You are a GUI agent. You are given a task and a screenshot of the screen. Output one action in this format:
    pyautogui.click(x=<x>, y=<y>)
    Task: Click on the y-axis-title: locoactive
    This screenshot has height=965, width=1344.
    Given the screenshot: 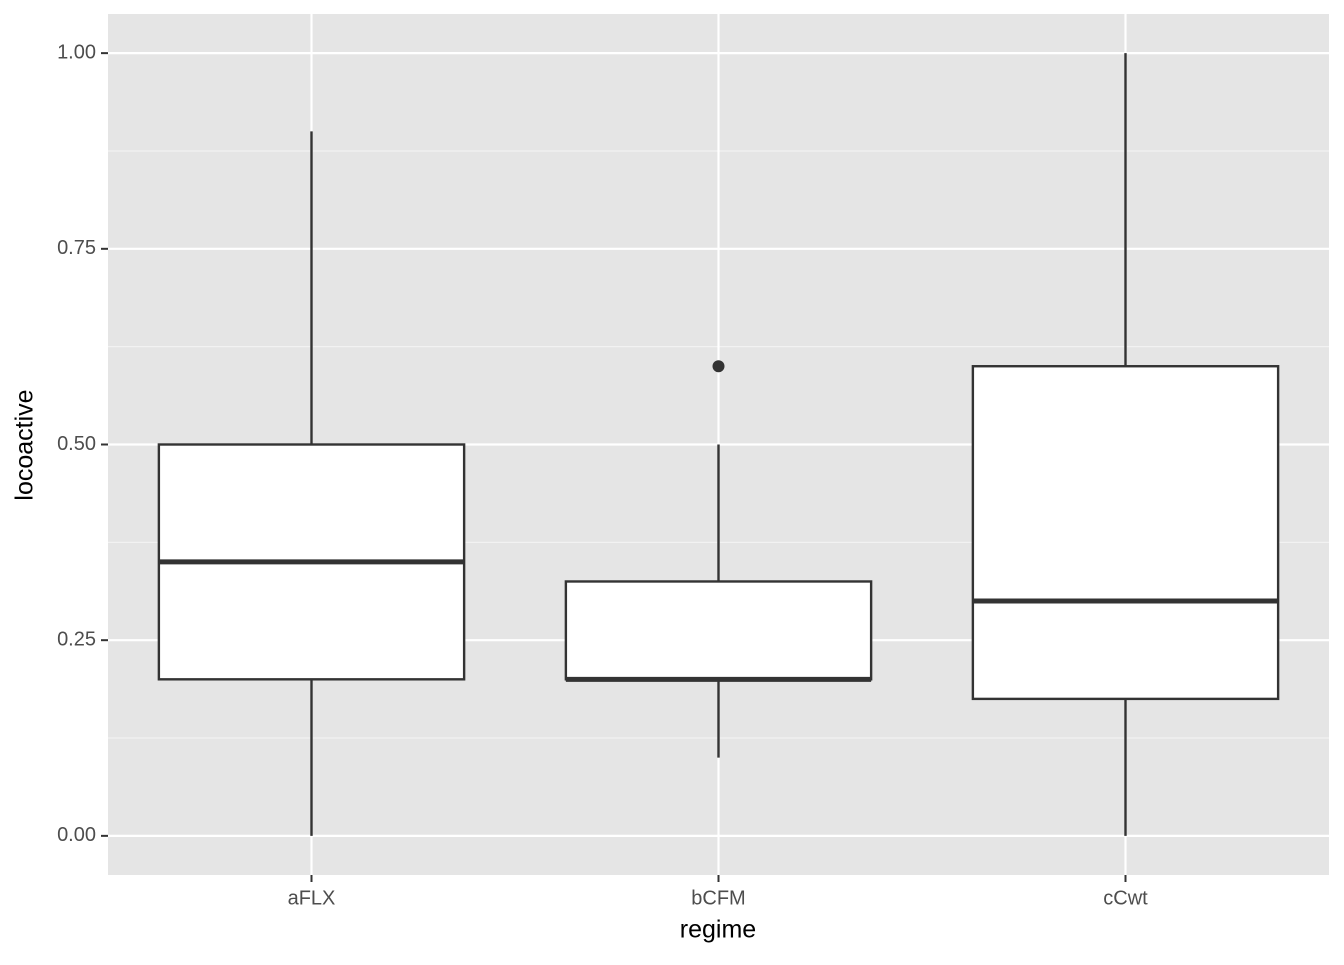 What is the action you would take?
    pyautogui.click(x=25, y=444)
    